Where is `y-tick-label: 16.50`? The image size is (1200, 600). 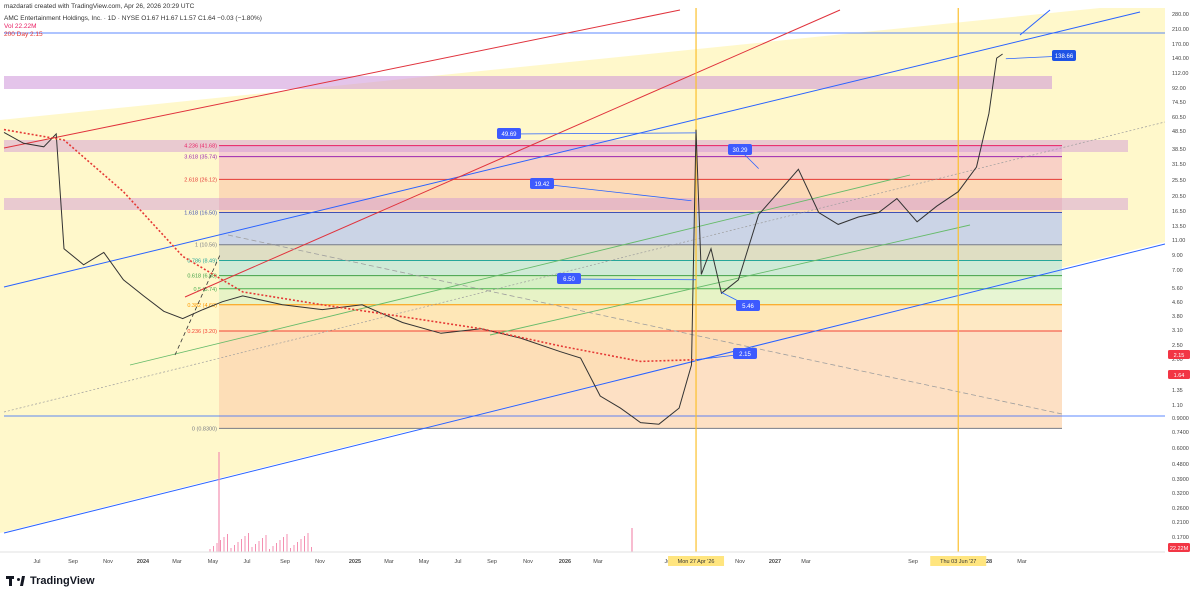
y-tick-label: 16.50 is located at coordinates (1179, 212).